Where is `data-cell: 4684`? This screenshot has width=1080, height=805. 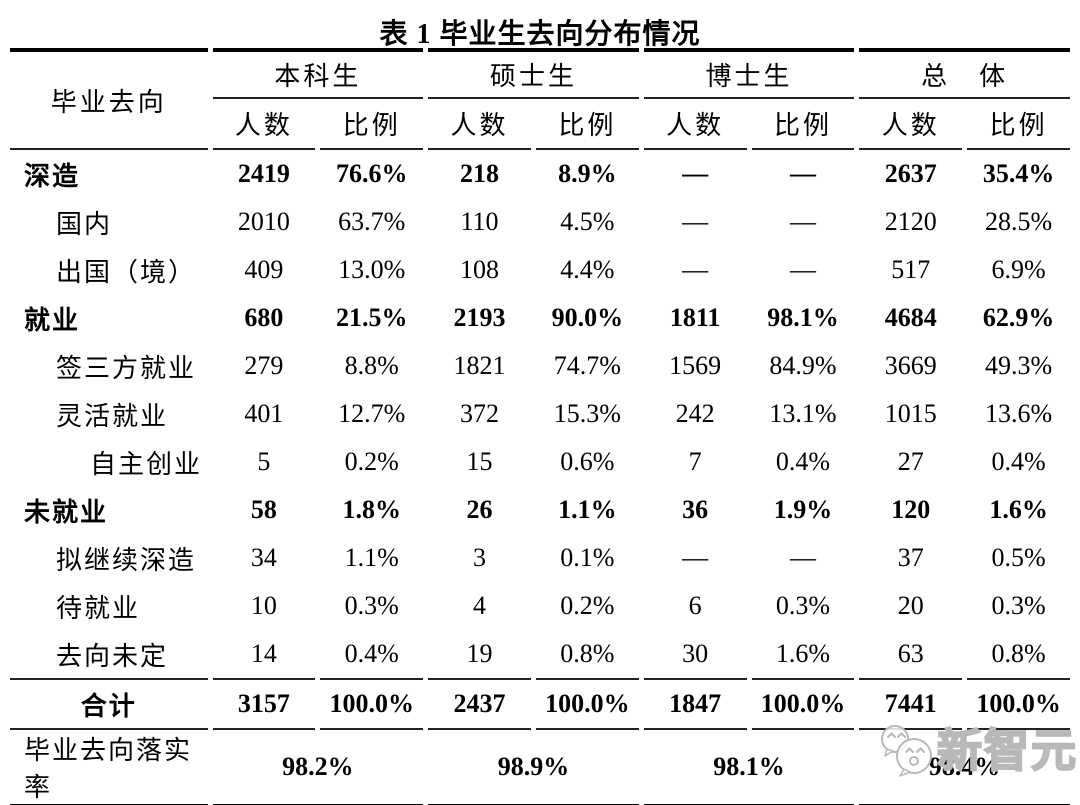 data-cell: 4684 is located at coordinates (910, 317).